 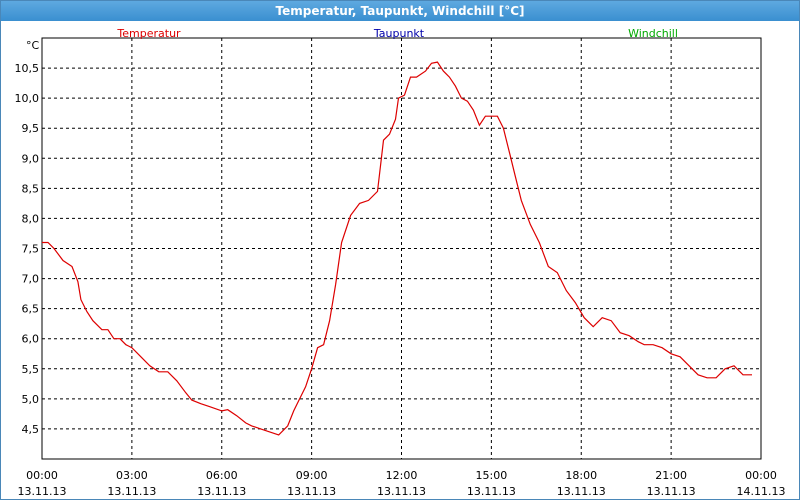 What do you see at coordinates (31, 339) in the screenshot?
I see `y-tick-label: 6,0` at bounding box center [31, 339].